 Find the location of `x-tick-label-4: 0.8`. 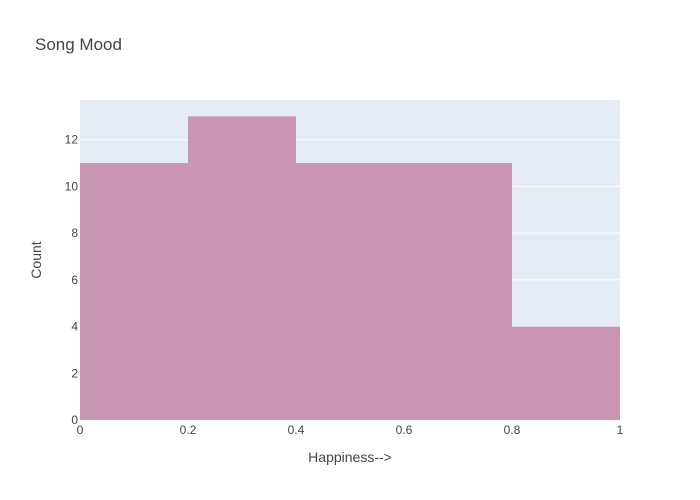

x-tick-label-4: 0.8 is located at coordinates (512, 430).